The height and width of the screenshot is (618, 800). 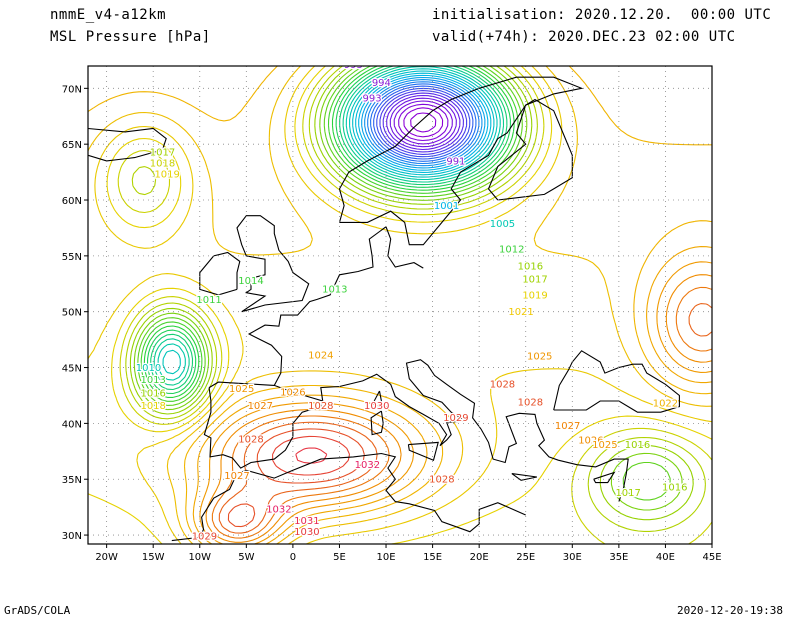 What do you see at coordinates (72, 257) in the screenshot?
I see `lat-tick-label: 55N` at bounding box center [72, 257].